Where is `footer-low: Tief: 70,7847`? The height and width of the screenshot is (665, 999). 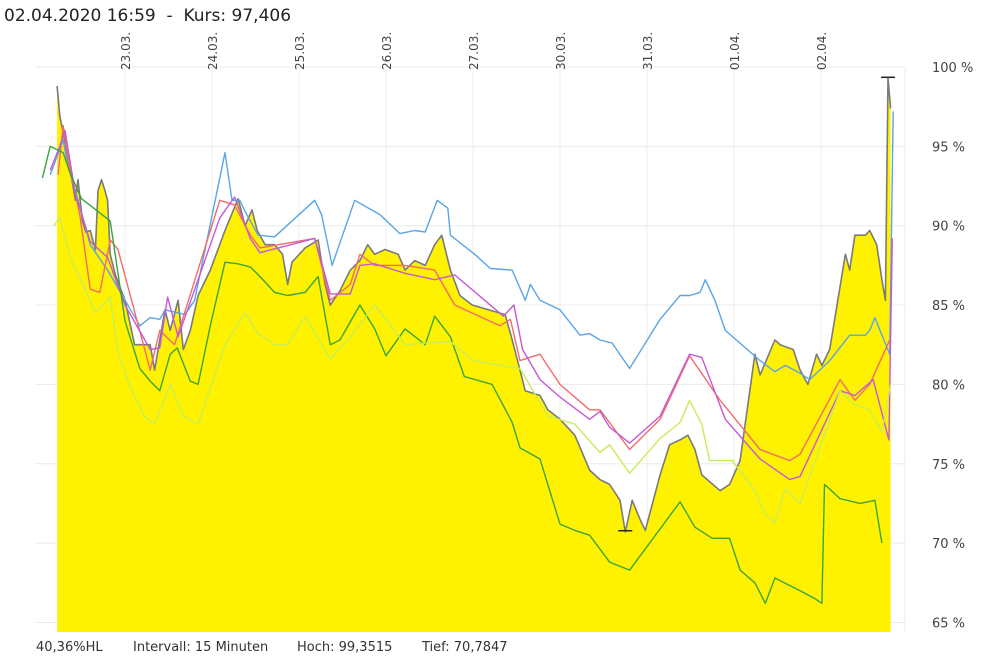 footer-low: Tief: 70,7847 is located at coordinates (465, 647).